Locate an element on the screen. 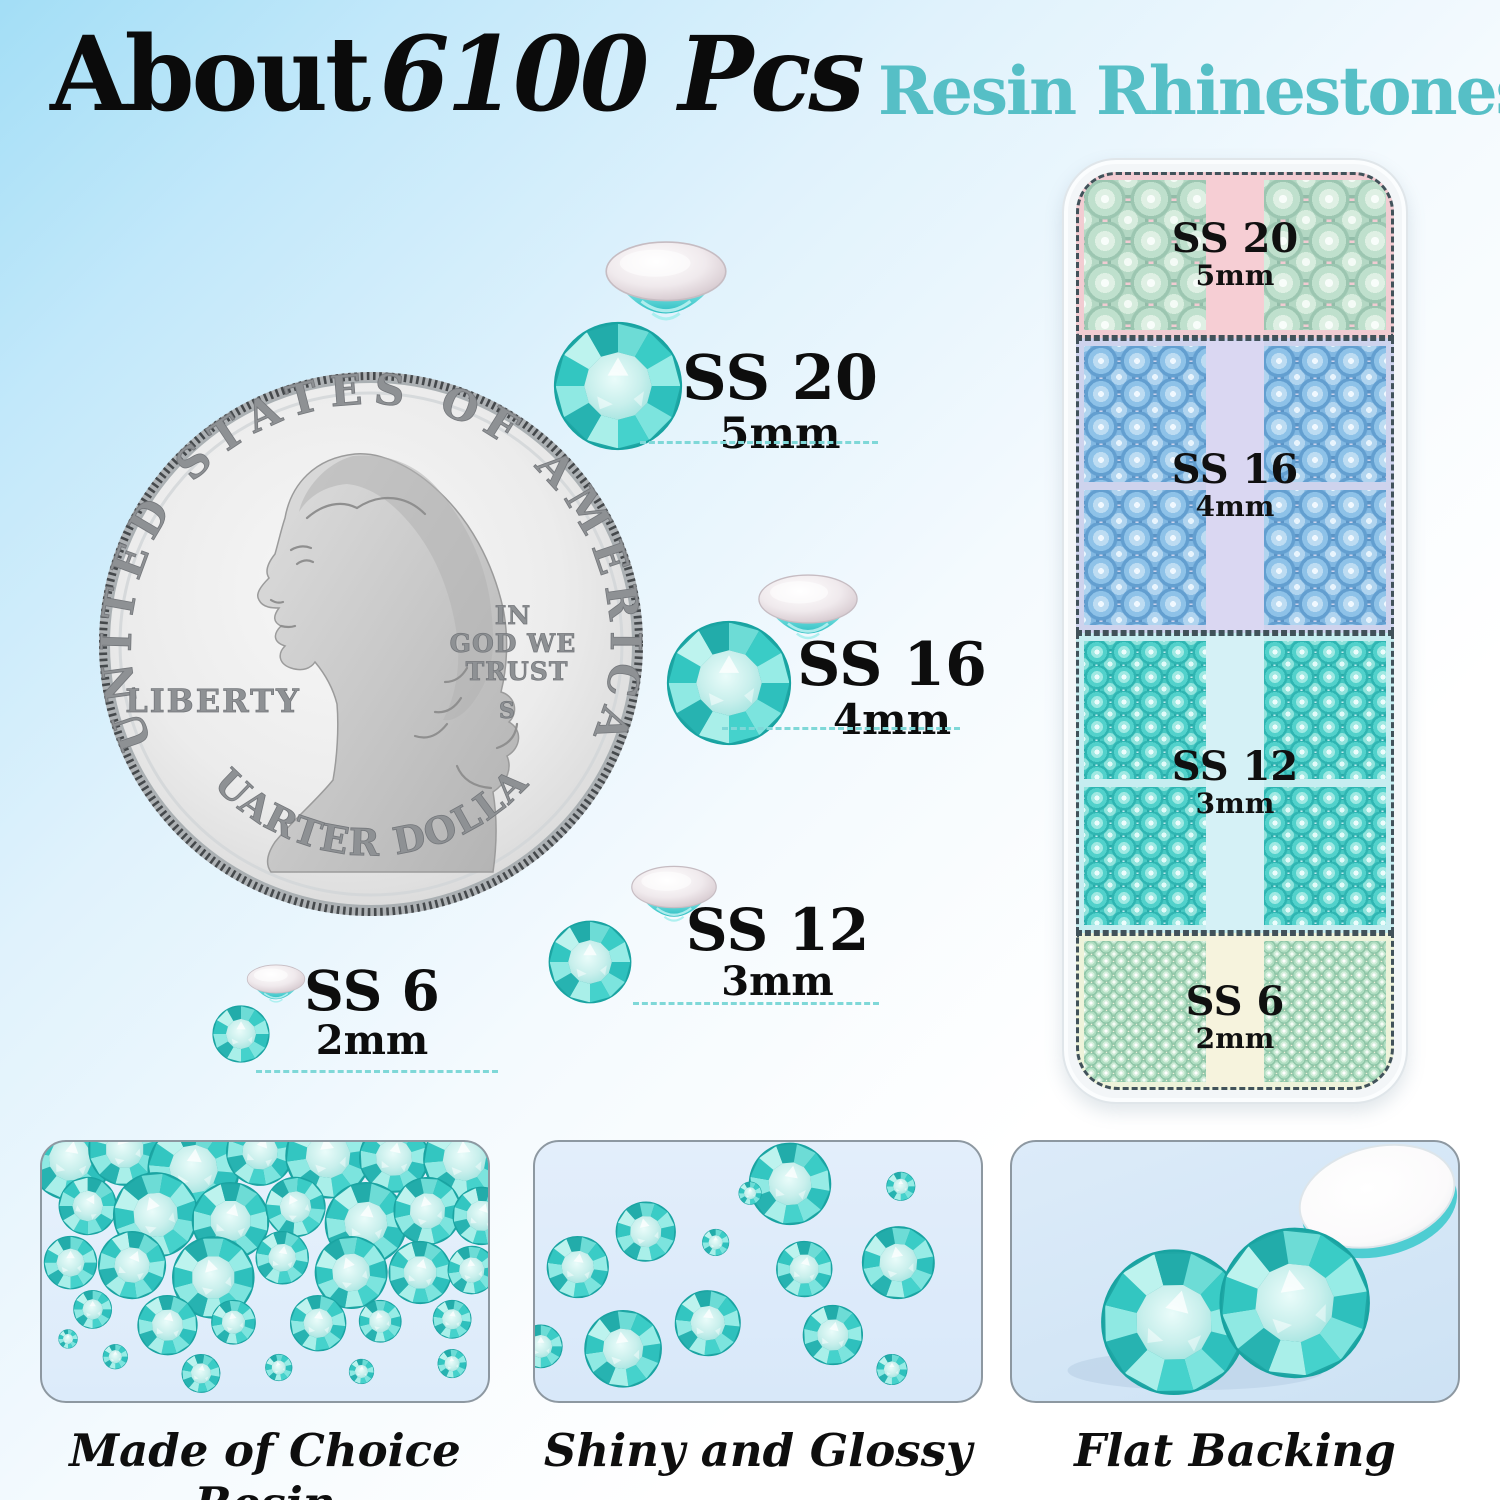 The image size is (1500, 1500). title-count: About is located at coordinates (210, 74).